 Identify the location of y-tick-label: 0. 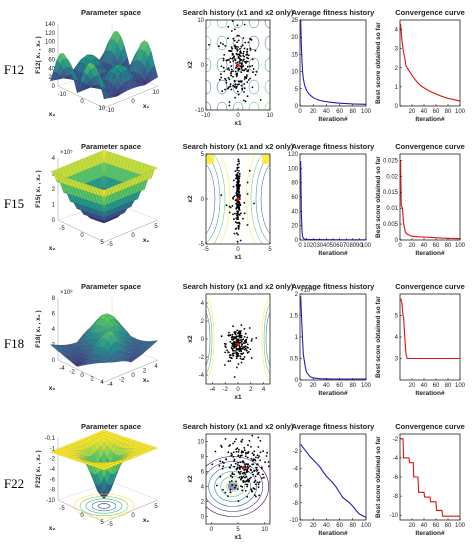
(297, 107).